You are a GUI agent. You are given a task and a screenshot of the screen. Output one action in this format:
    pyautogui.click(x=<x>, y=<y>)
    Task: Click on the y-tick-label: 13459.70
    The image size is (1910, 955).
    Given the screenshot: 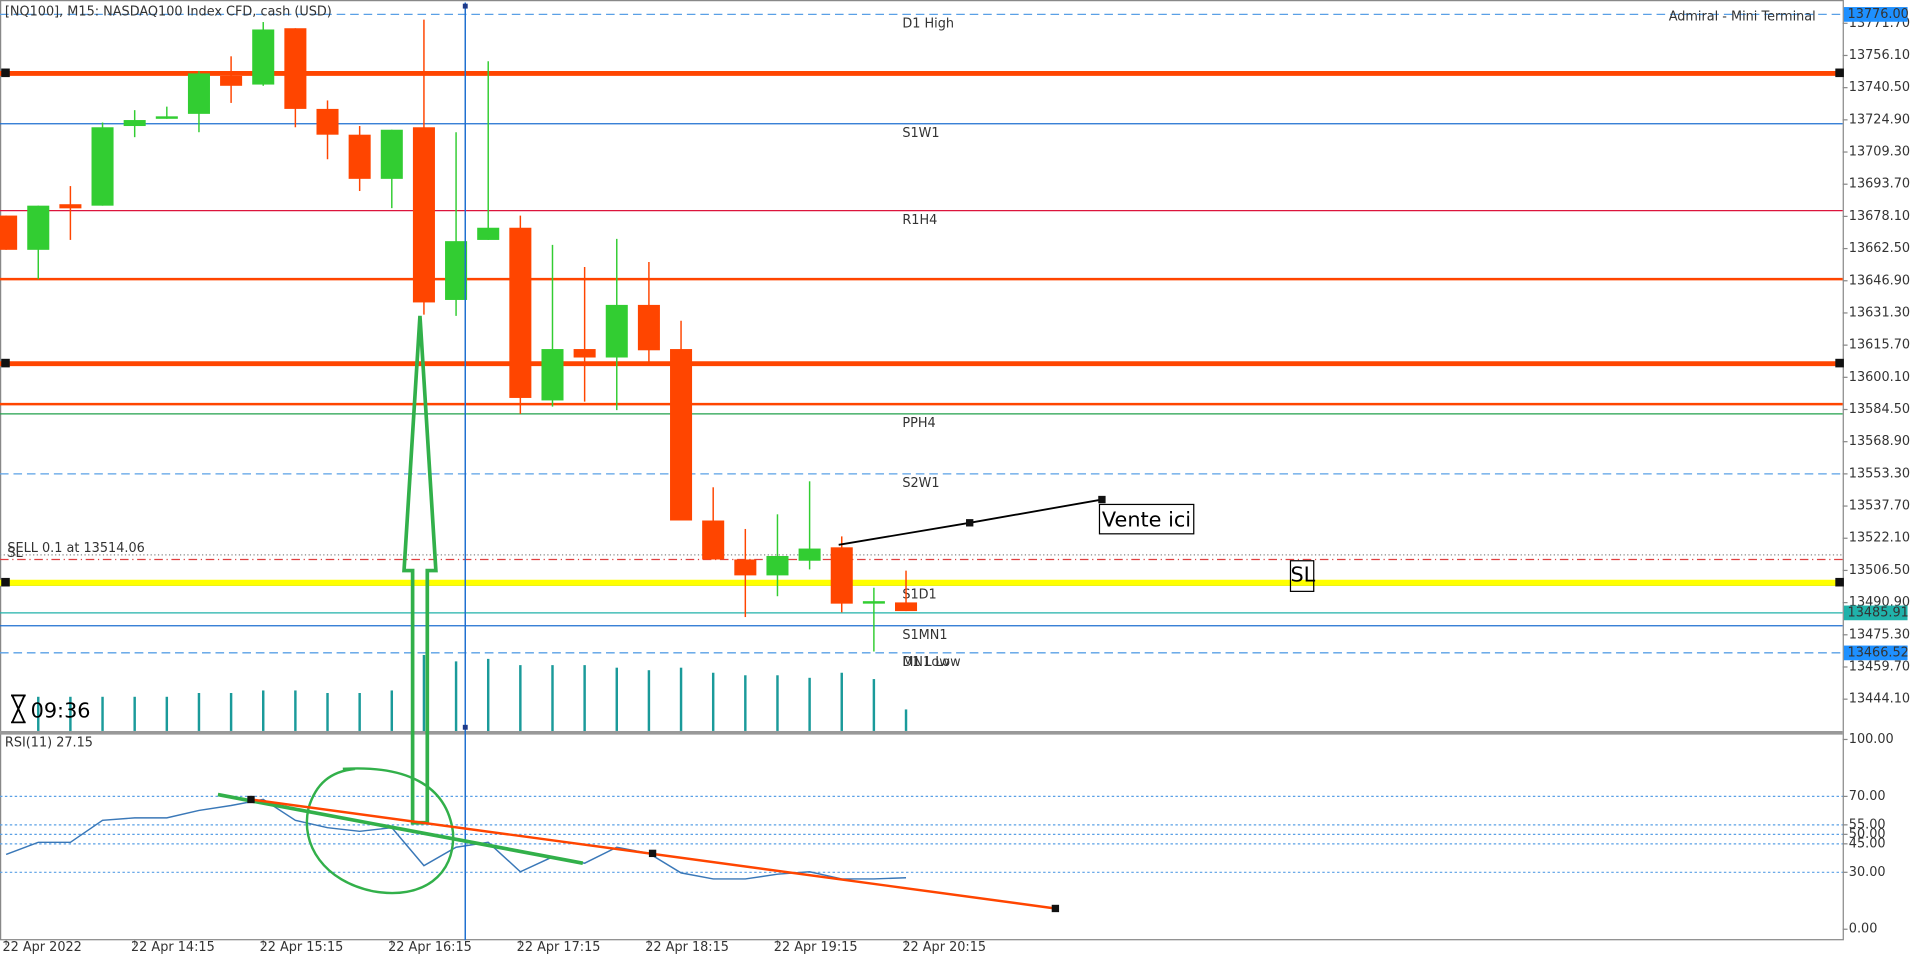 What is the action you would take?
    pyautogui.click(x=1879, y=666)
    